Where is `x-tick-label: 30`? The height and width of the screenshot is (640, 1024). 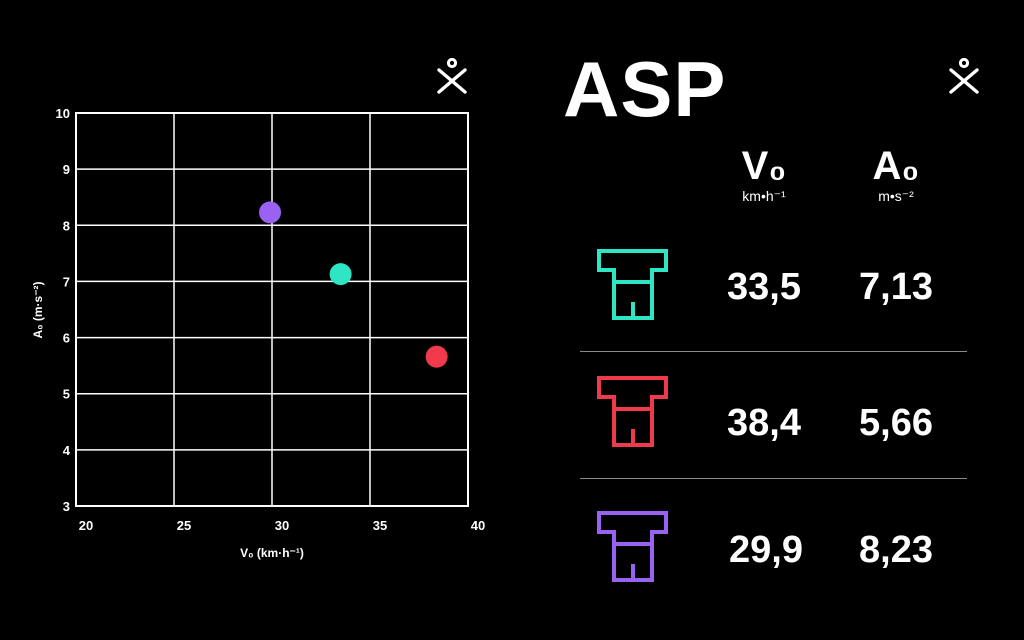 x-tick-label: 30 is located at coordinates (282, 525).